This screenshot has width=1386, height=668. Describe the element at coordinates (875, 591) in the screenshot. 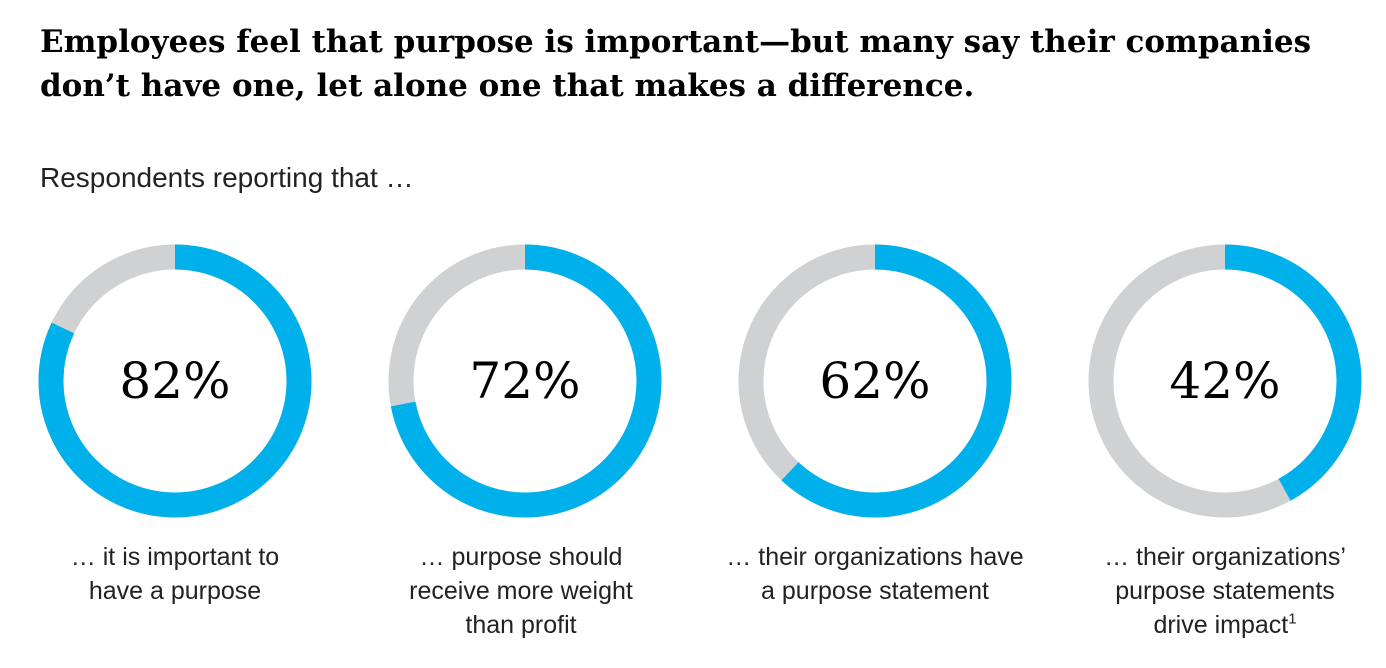

I see `caption-line: a purpose statement` at that location.